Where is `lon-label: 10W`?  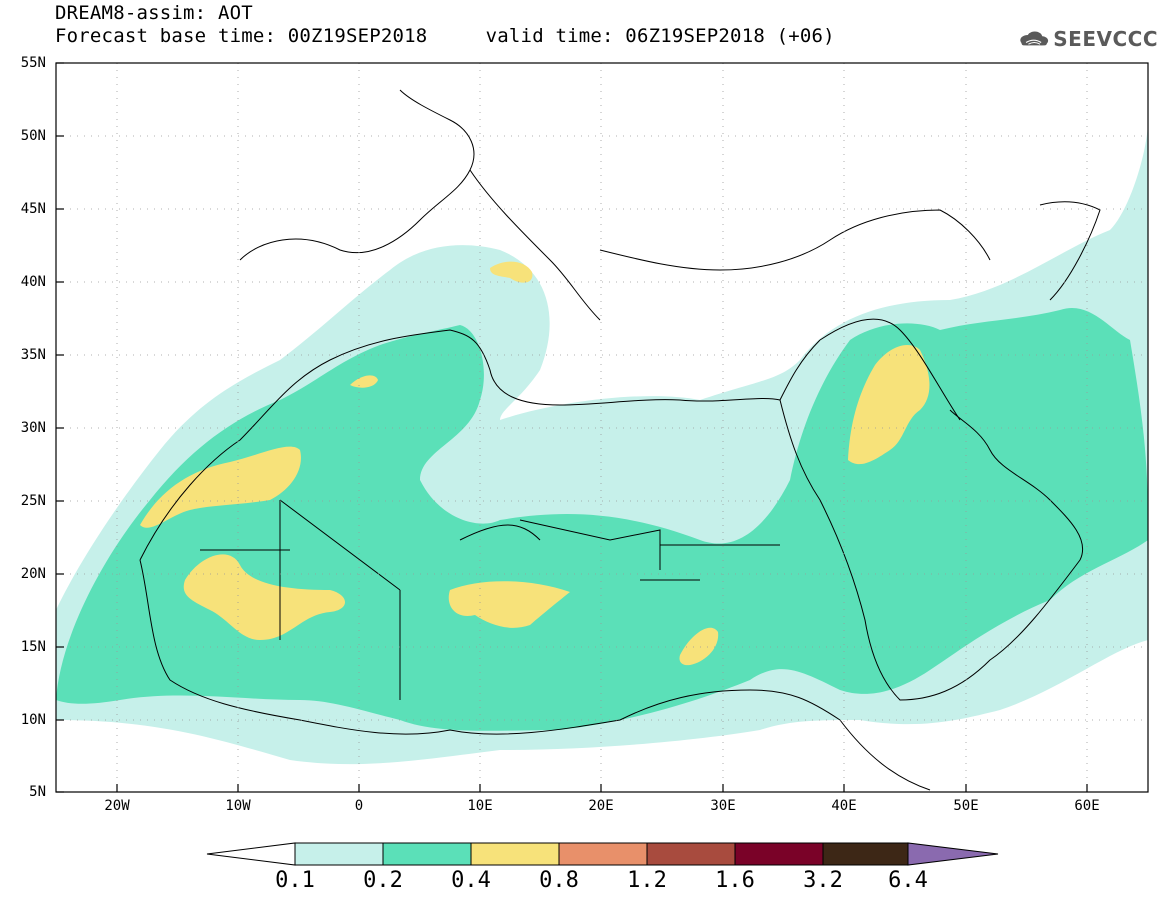
lon-label: 10W is located at coordinates (238, 806).